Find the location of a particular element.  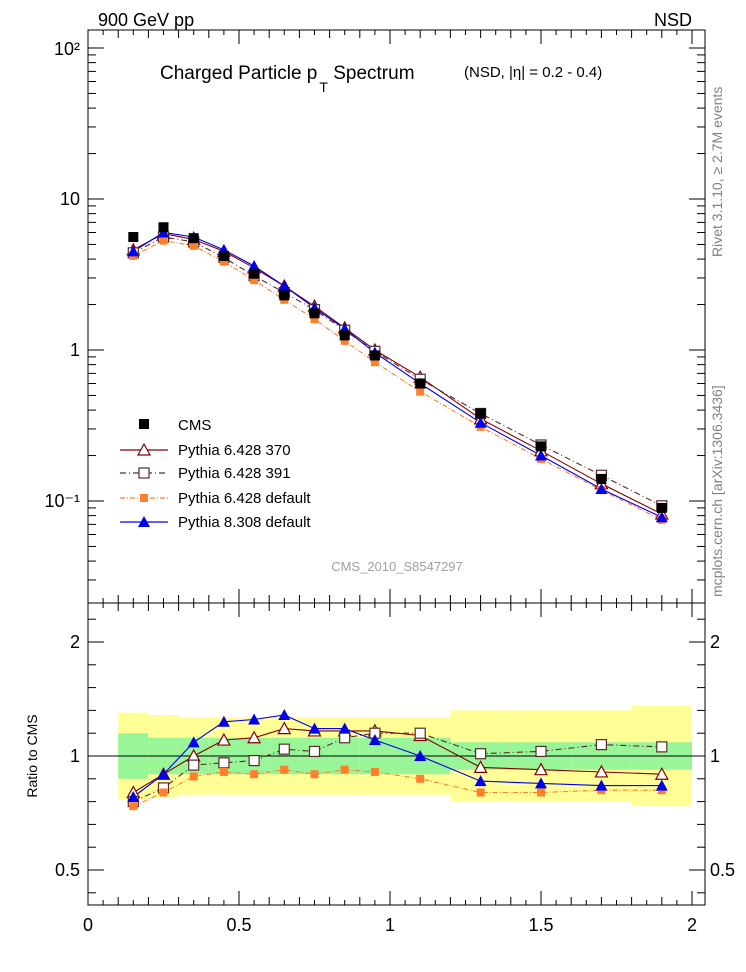

legend-label: Pythia 6.428 391 is located at coordinates (234, 473).